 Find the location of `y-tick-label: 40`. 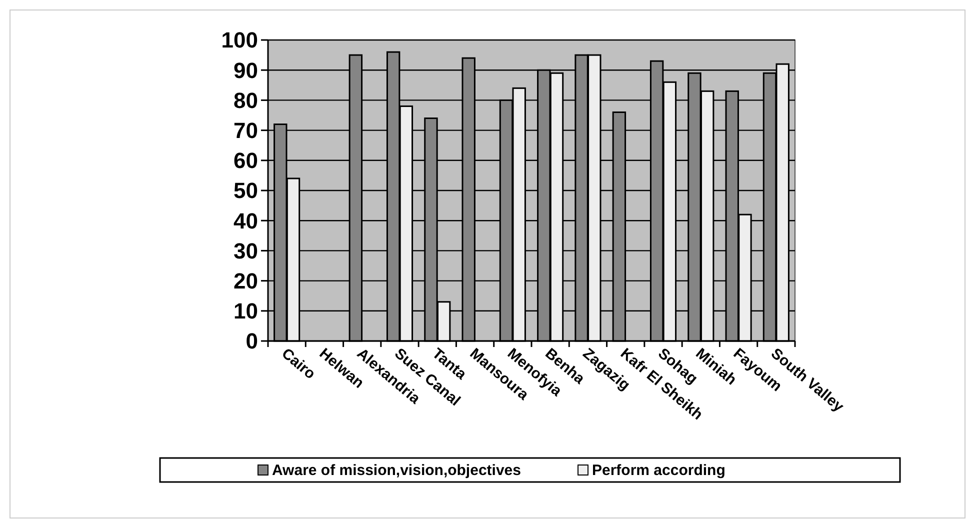

y-tick-label: 40 is located at coordinates (246, 221).